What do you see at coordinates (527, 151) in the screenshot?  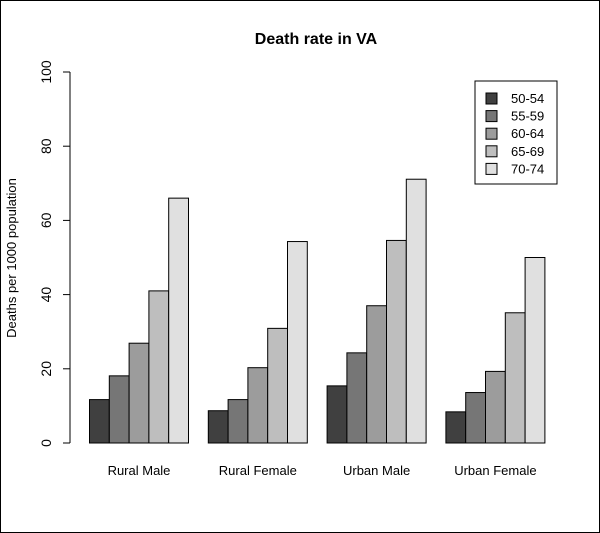 I see `legend-label: 65-69` at bounding box center [527, 151].